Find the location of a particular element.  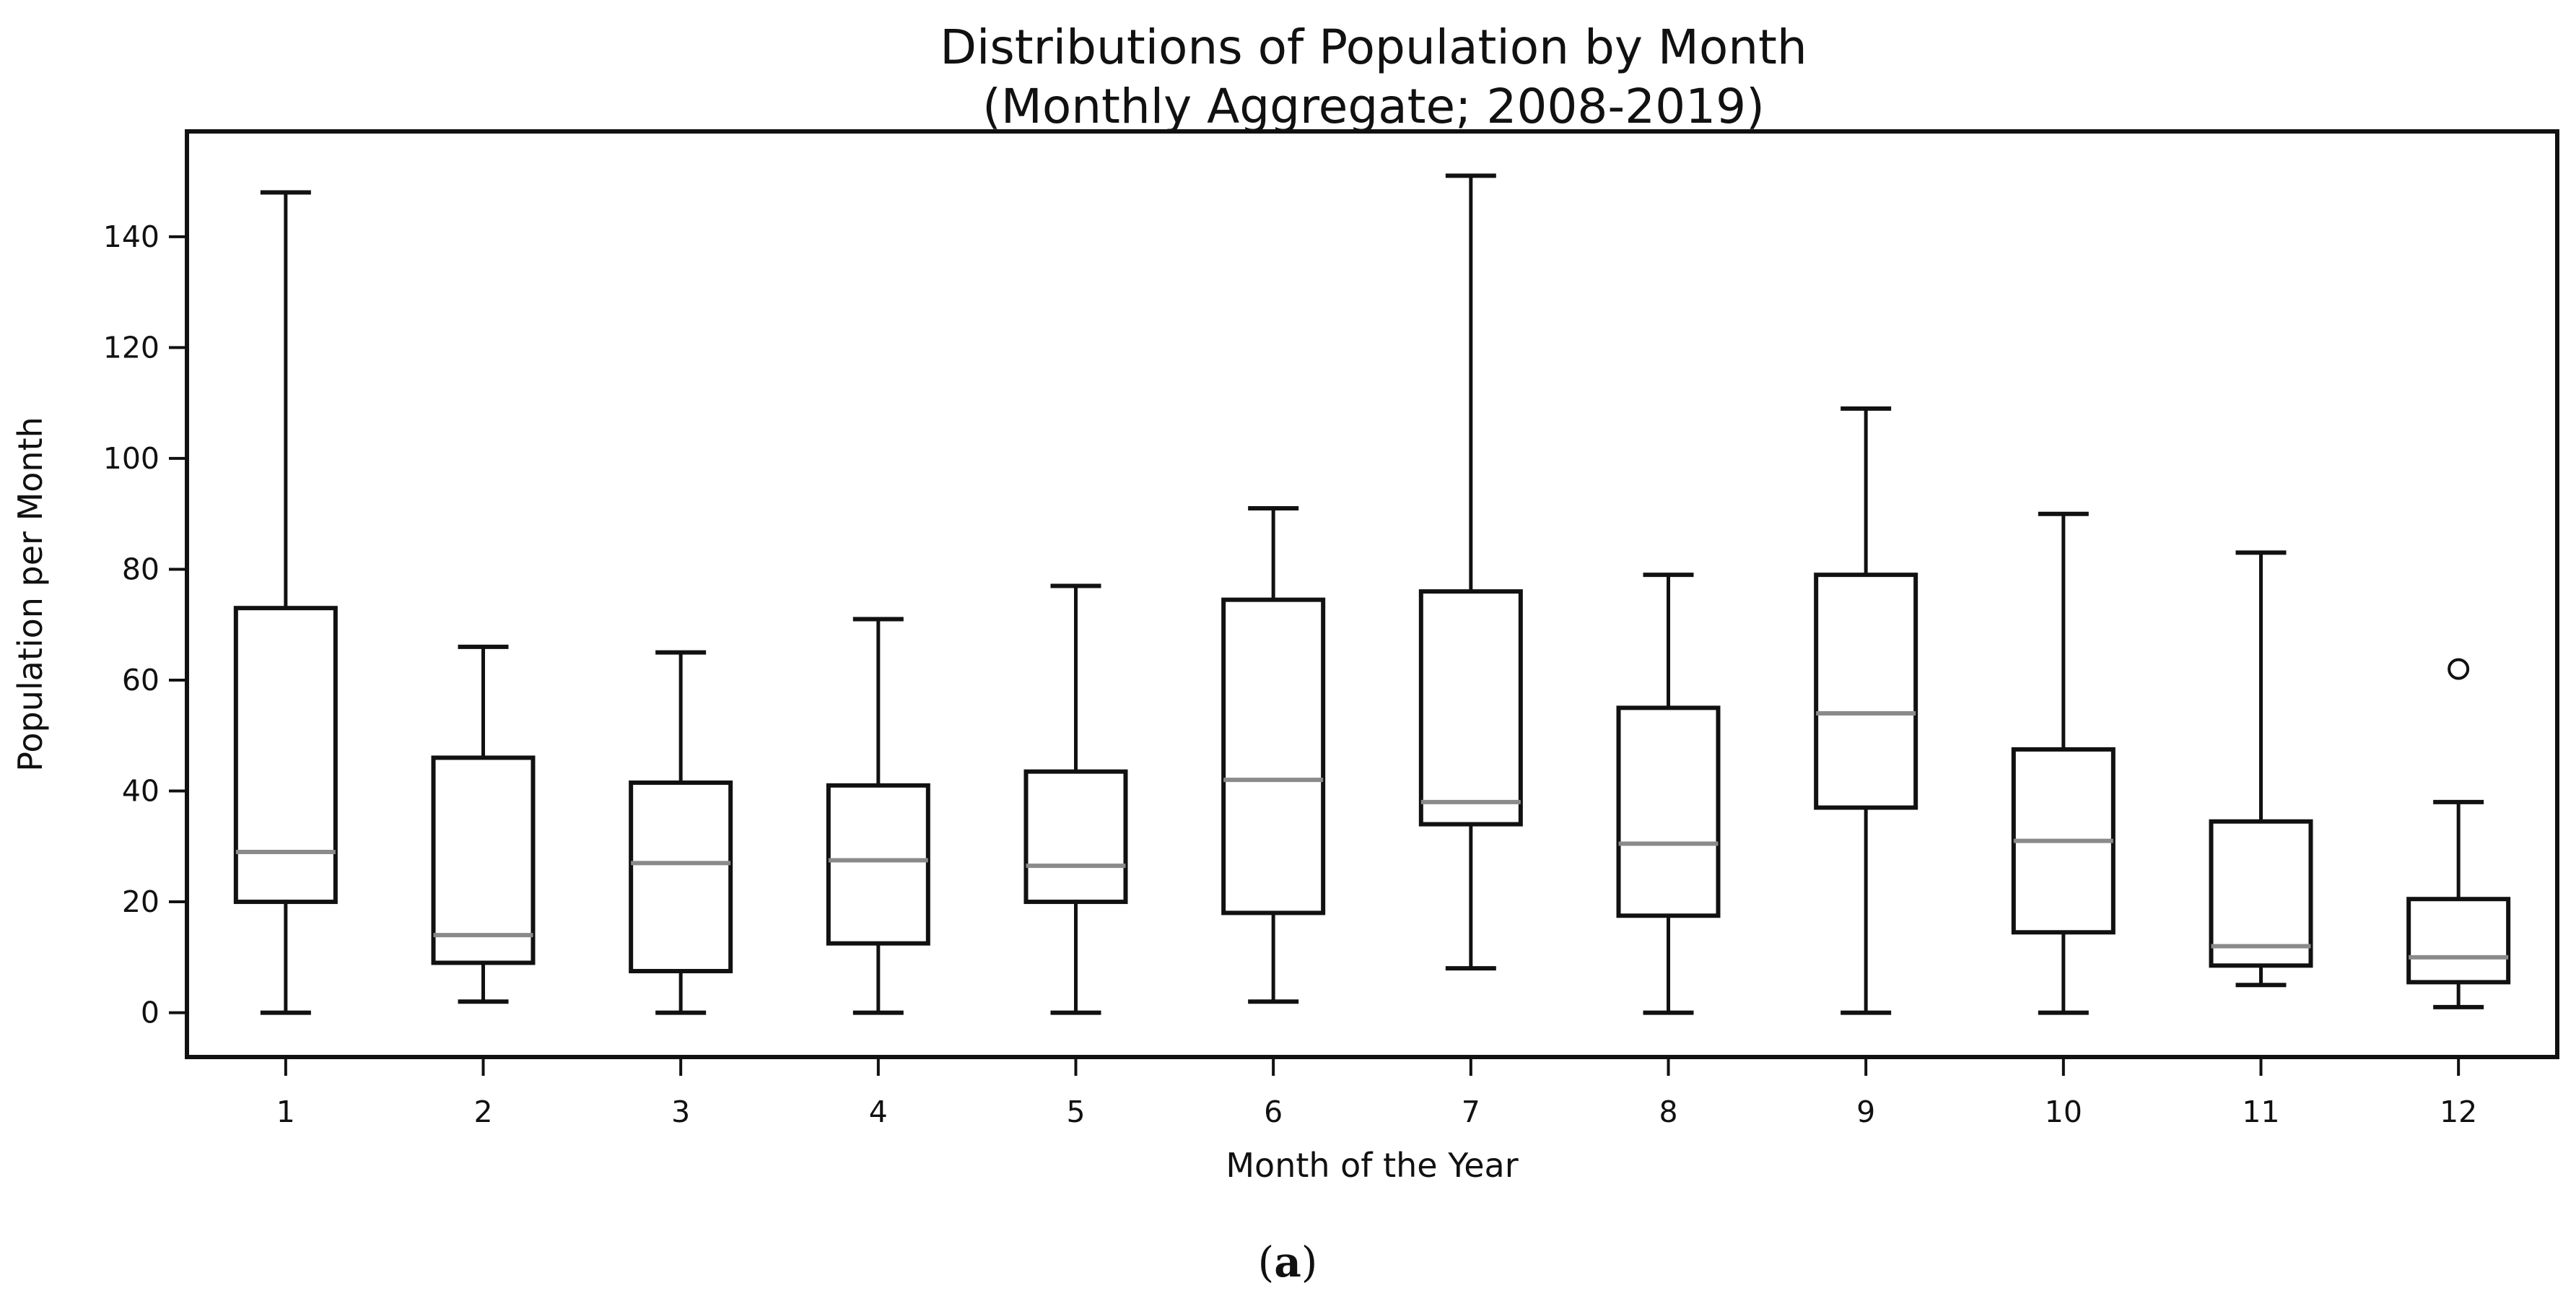

y-tick-label: 20 is located at coordinates (141, 901).